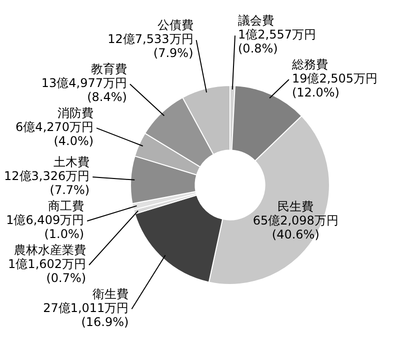 The width and height of the screenshot is (412, 345). What do you see at coordinates (84, 90) in the screenshot?
I see `data-label: 13億4,977万円 (8.4%)` at bounding box center [84, 90].